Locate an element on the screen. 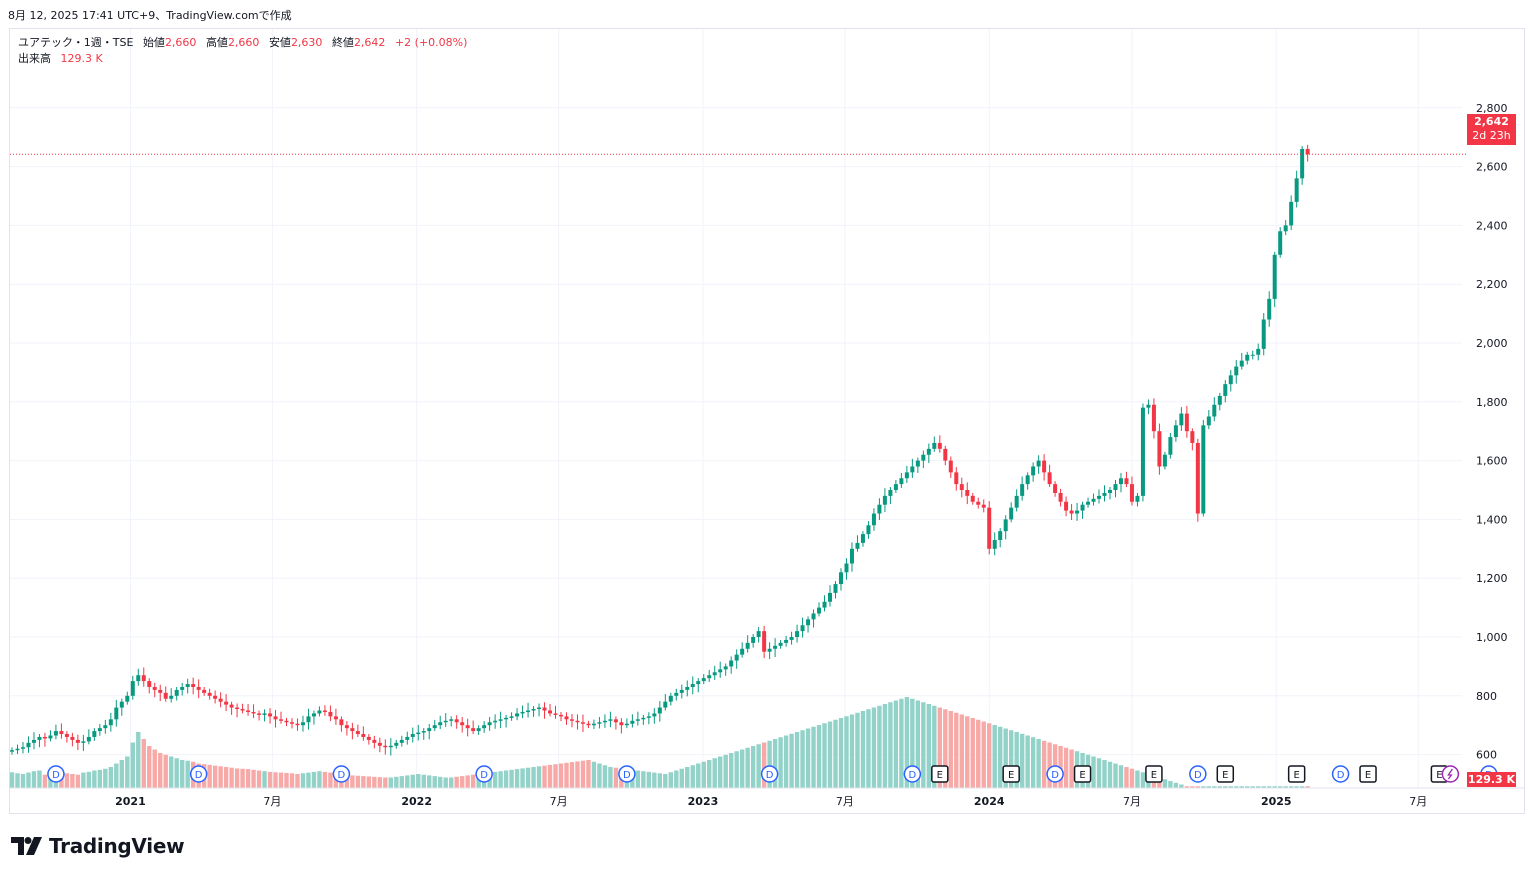  y-tick-label: 1,000 is located at coordinates (1492, 637).